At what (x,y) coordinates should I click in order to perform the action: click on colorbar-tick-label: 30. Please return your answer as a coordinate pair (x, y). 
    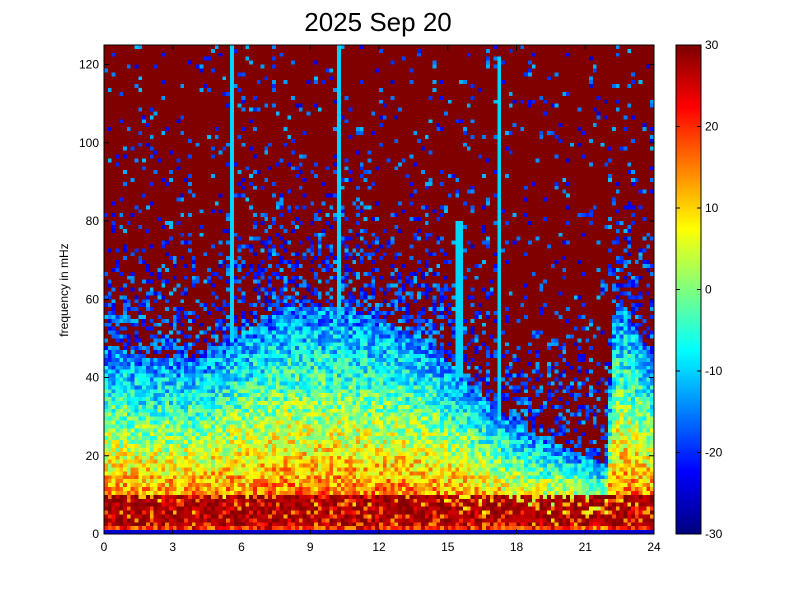
    Looking at the image, I should click on (712, 45).